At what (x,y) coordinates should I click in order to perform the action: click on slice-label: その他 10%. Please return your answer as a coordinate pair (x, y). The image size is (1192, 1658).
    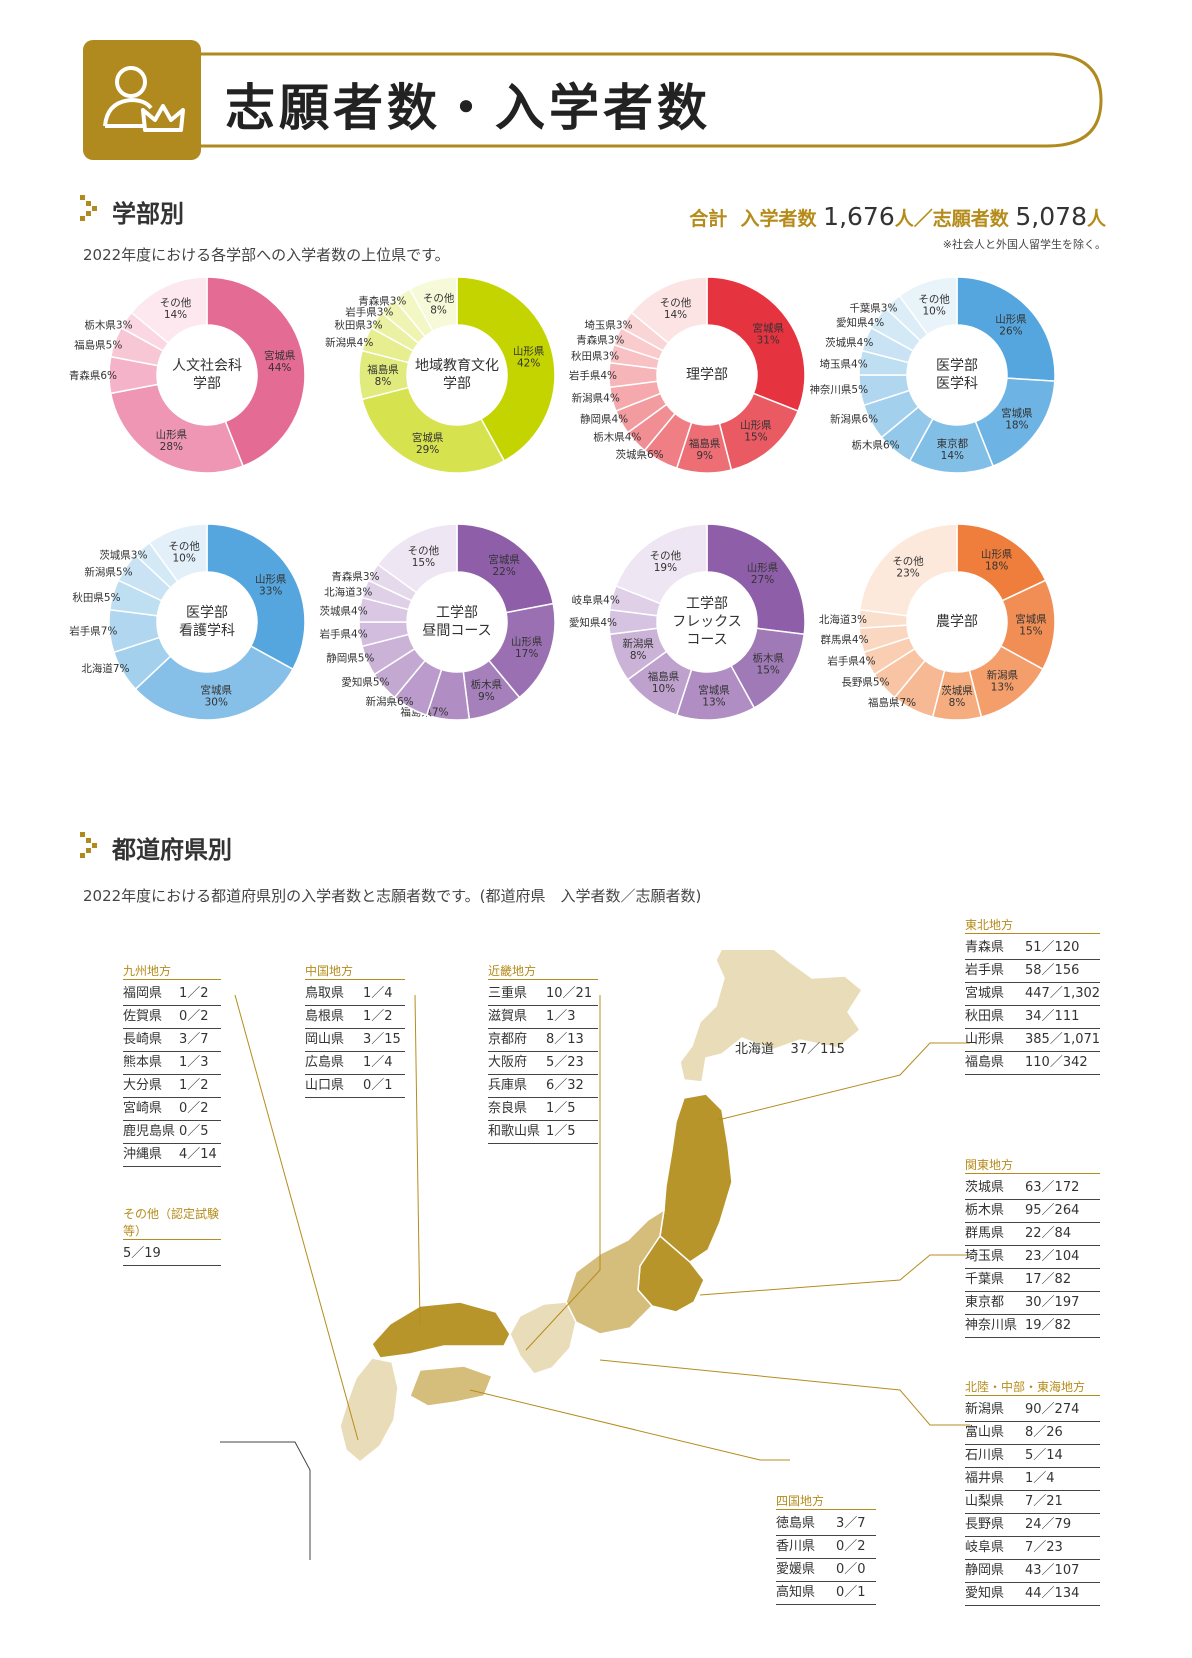
    Looking at the image, I should click on (184, 552).